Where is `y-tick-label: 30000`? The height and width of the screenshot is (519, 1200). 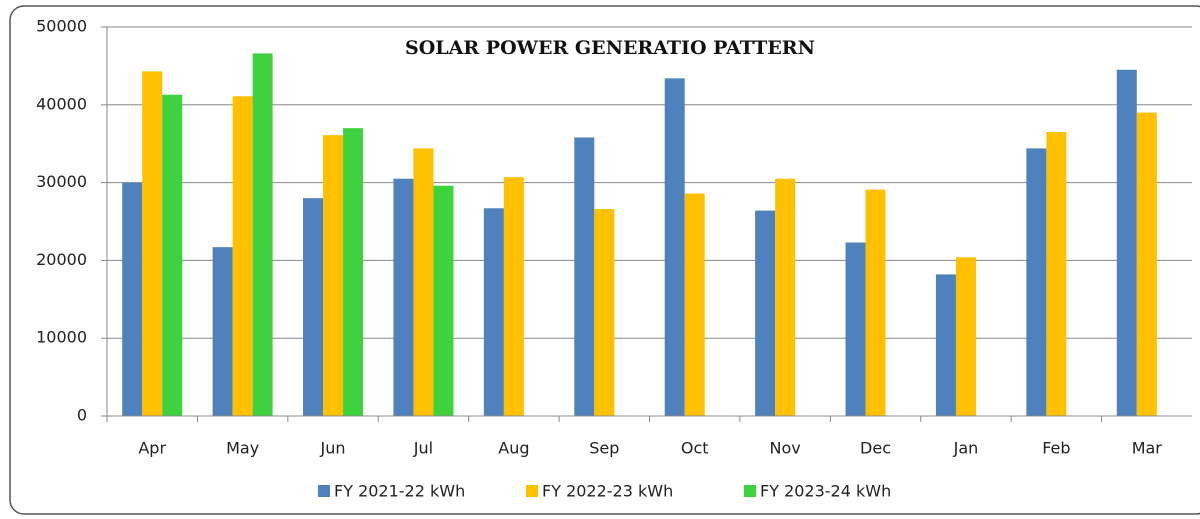 y-tick-label: 30000 is located at coordinates (61, 181).